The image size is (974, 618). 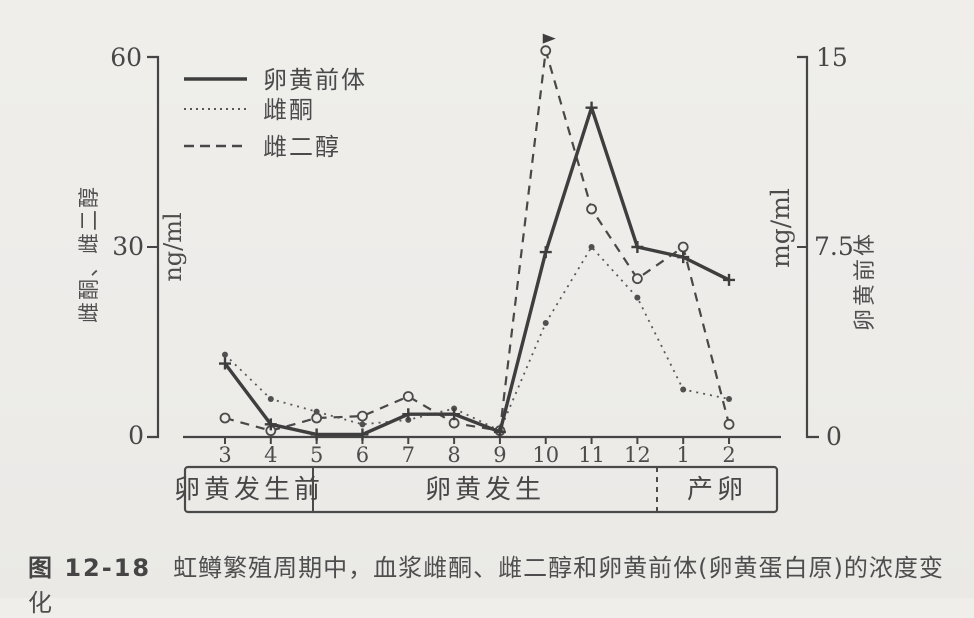 What do you see at coordinates (224, 455) in the screenshot?
I see `x-tick-label-month-3: 3` at bounding box center [224, 455].